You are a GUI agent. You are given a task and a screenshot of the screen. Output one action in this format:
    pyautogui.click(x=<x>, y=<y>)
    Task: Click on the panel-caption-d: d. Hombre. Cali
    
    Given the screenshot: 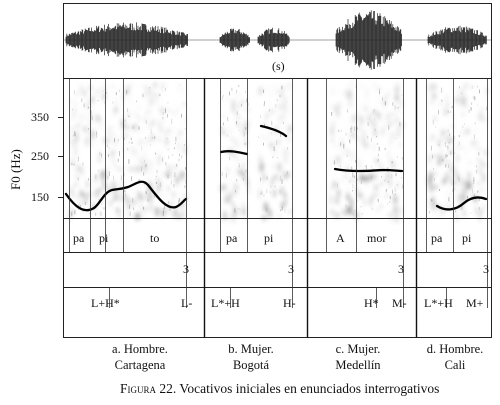 What is the action you would take?
    pyautogui.click(x=455, y=357)
    